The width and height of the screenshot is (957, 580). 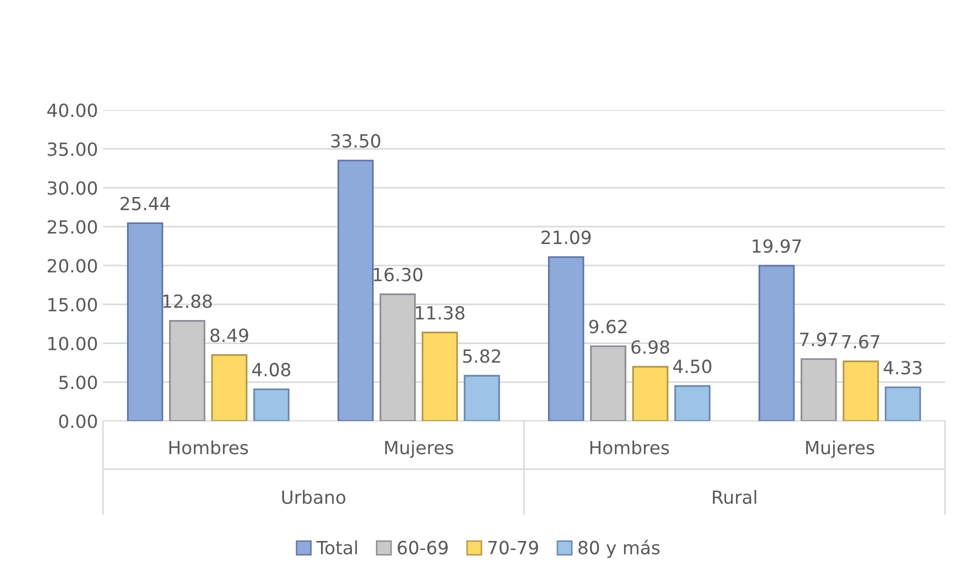 What do you see at coordinates (336, 547) in the screenshot?
I see `legend-label: Total` at bounding box center [336, 547].